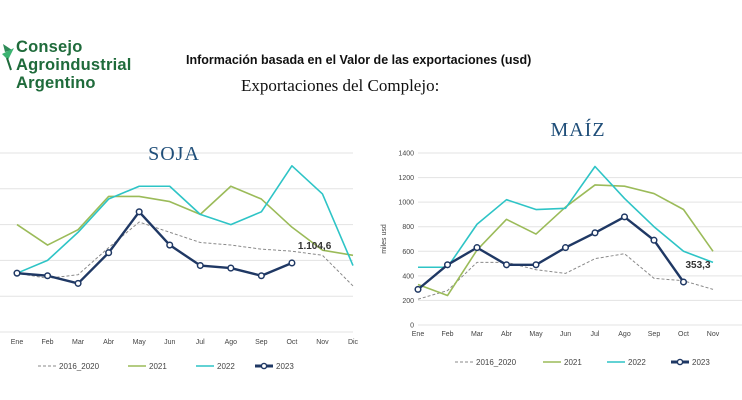  I want to click on soja-xtick-label: Oct, so click(291, 342).